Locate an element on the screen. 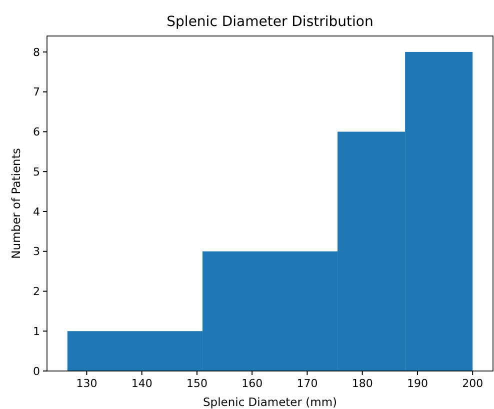 Image resolution: width=494 pixels, height=409 pixels. y-tick-label: 3 is located at coordinates (36, 251).